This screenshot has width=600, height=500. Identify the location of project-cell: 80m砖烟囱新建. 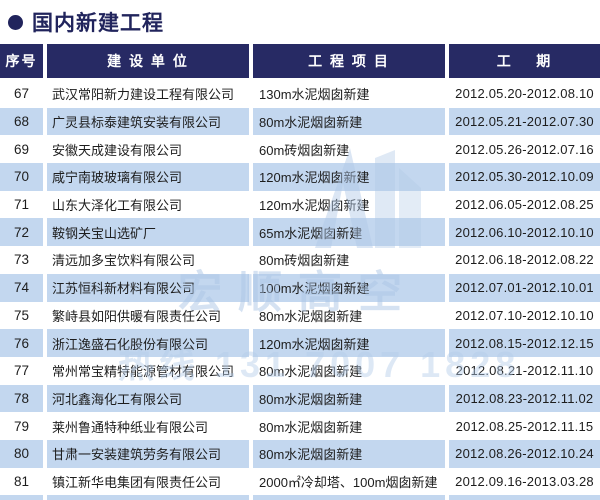
(349, 260).